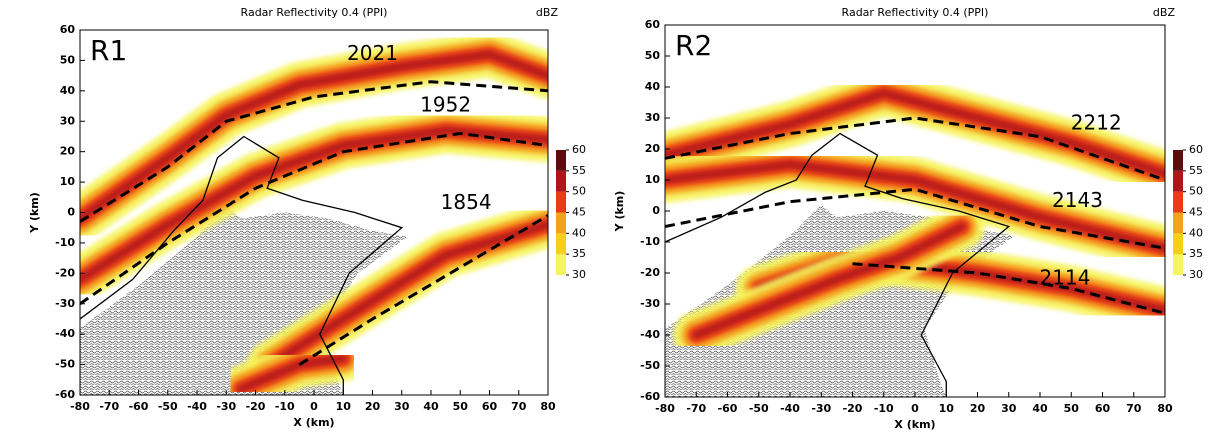  Describe the element at coordinates (650, 241) in the screenshot. I see `y-tick-label: -10` at that location.